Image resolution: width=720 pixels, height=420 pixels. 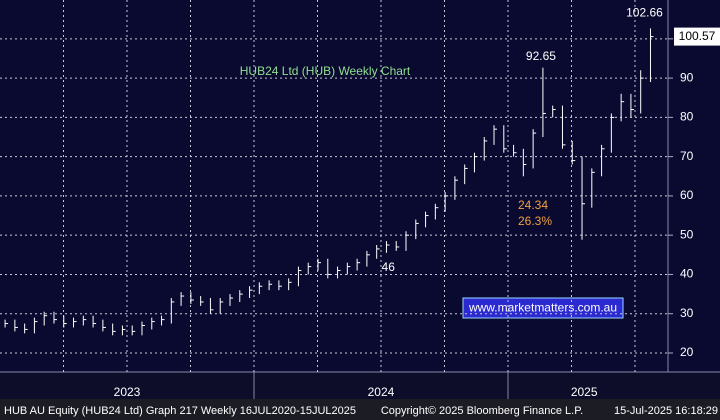 I want to click on footer-band, so click(x=360, y=409).